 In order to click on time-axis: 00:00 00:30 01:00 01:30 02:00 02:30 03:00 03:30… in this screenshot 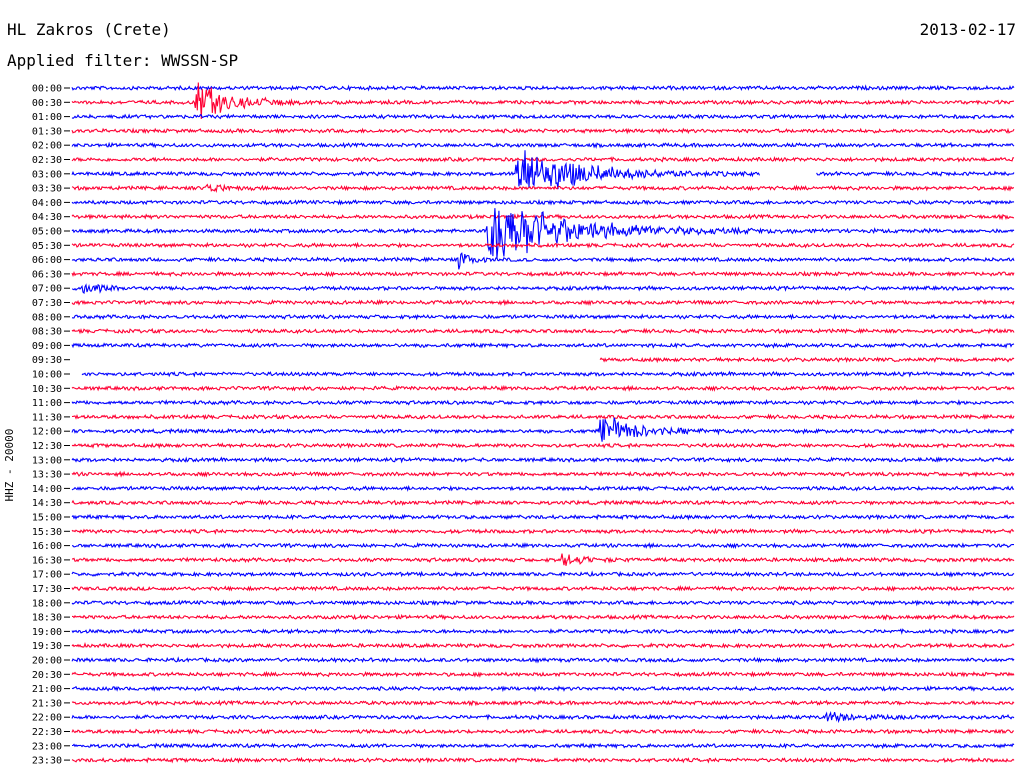, I will do `click(51, 425)`.